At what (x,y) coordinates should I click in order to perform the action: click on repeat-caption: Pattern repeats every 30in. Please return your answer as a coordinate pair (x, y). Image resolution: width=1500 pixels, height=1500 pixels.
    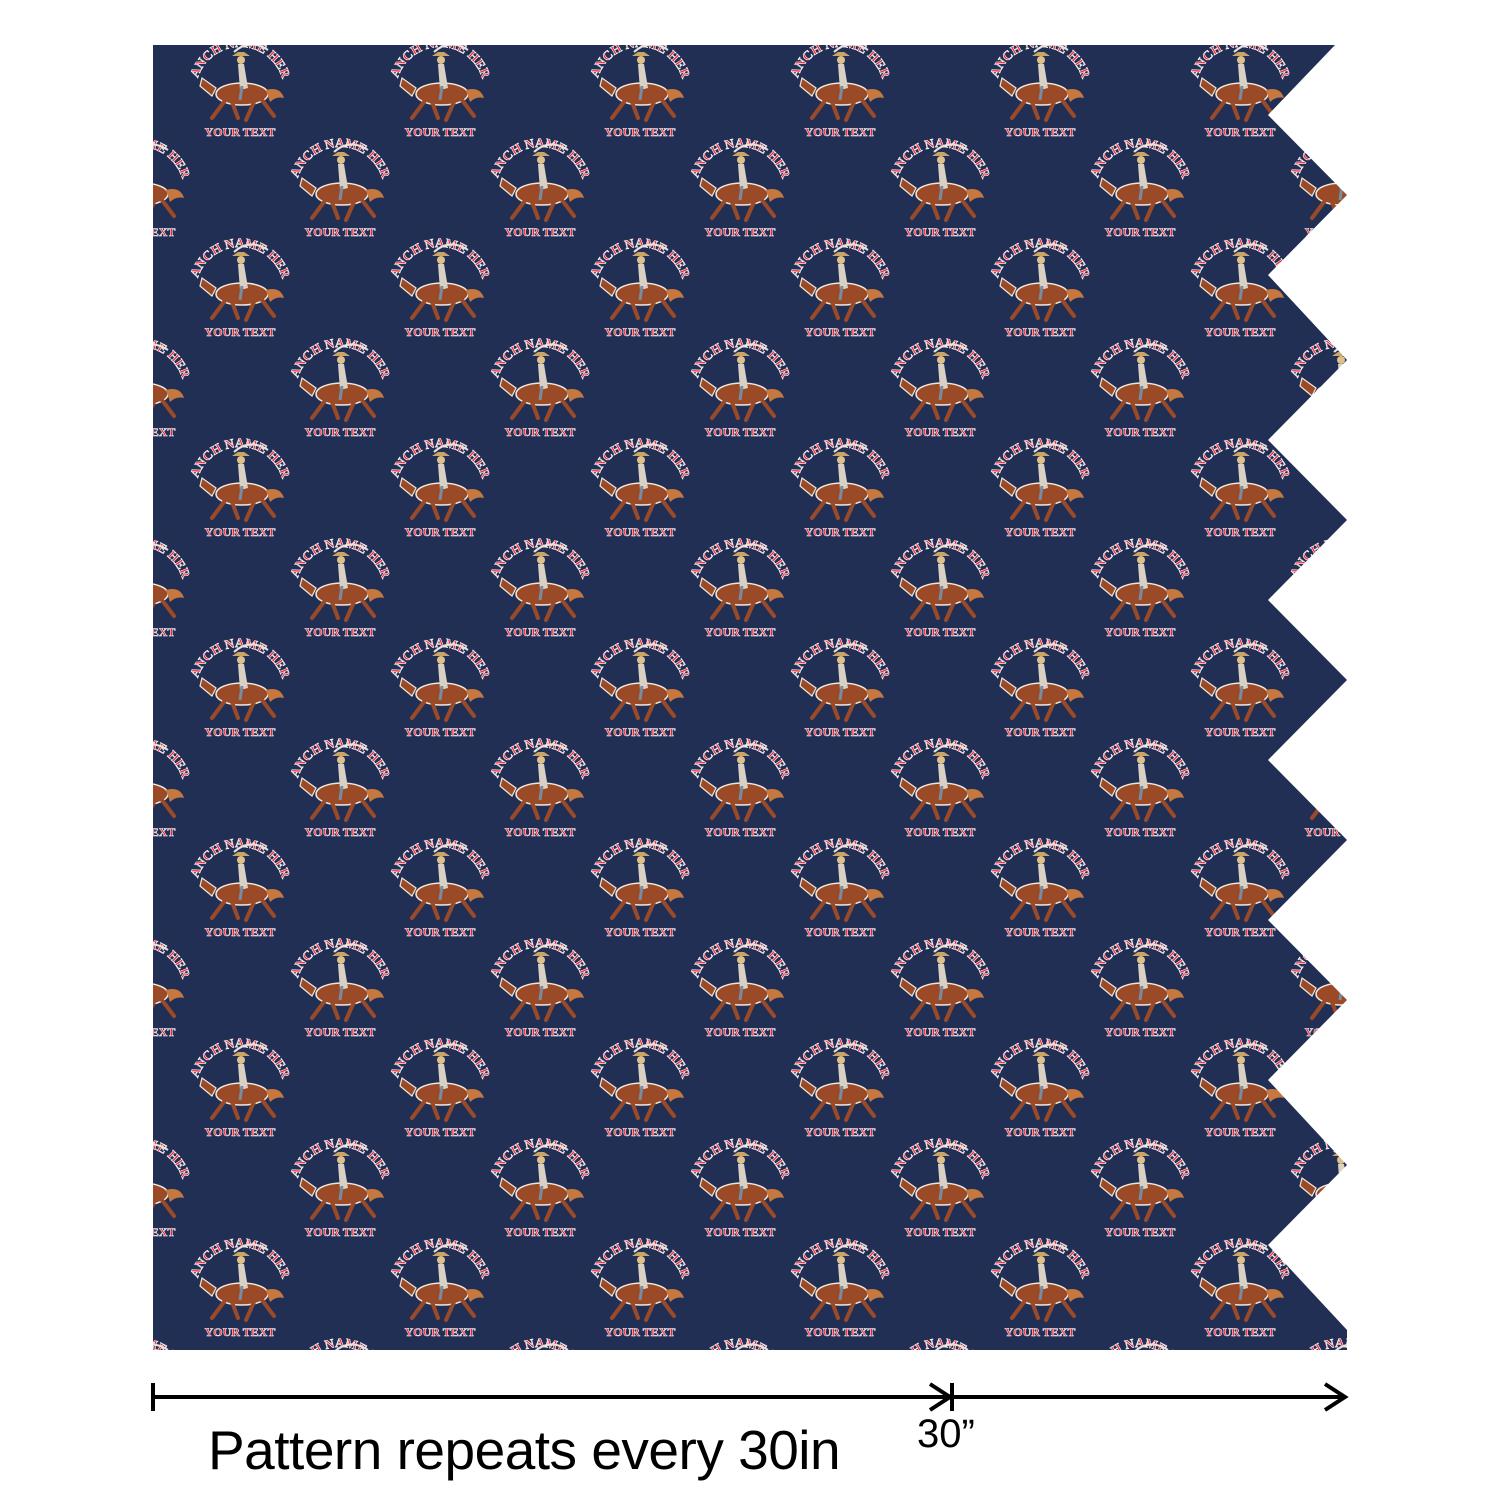
    Looking at the image, I should click on (524, 1450).